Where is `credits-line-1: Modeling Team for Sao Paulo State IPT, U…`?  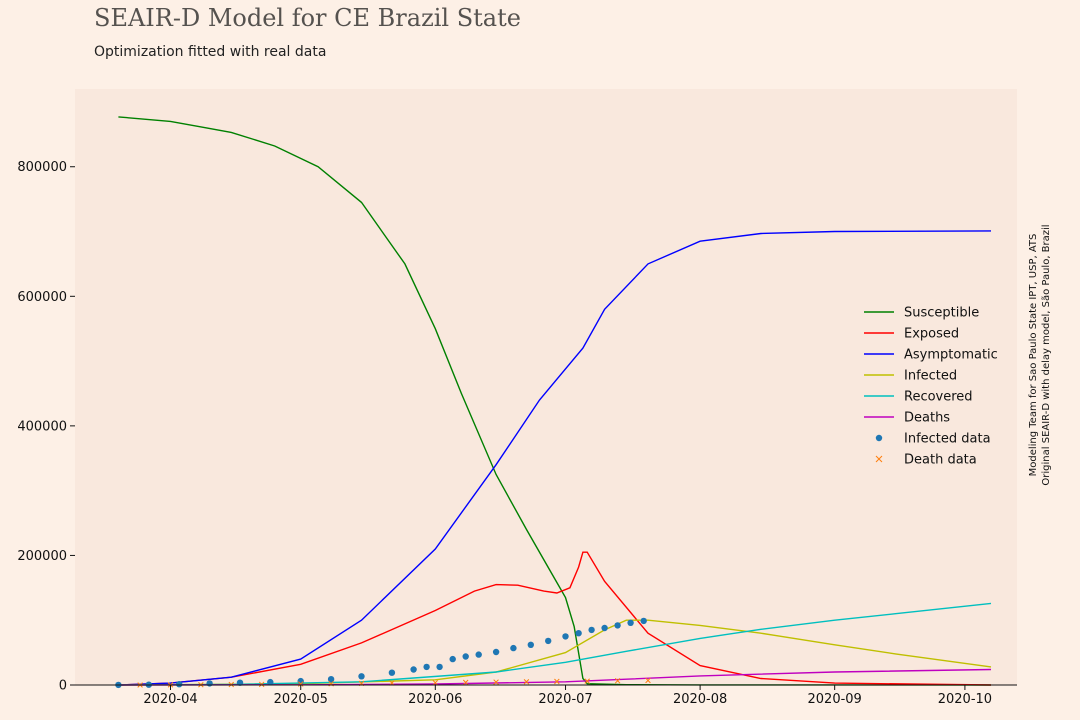 credits-line-1: Modeling Team for Sao Paulo State IPT, U… is located at coordinates (1033, 355).